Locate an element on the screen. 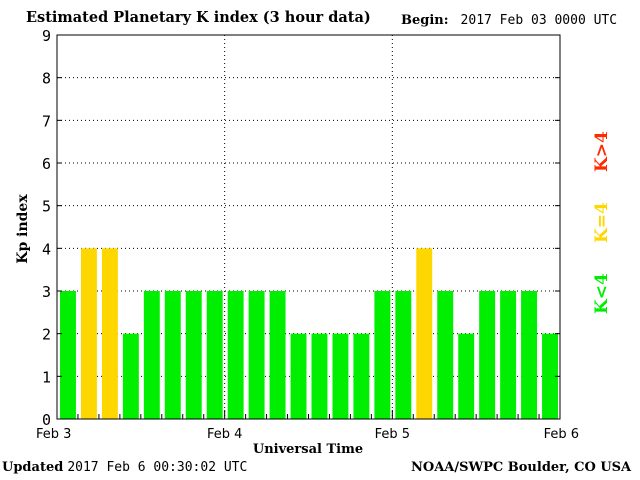  x-axis: Feb 3 Feb 4 Feb 5 Feb 6 is located at coordinates (307, 426).